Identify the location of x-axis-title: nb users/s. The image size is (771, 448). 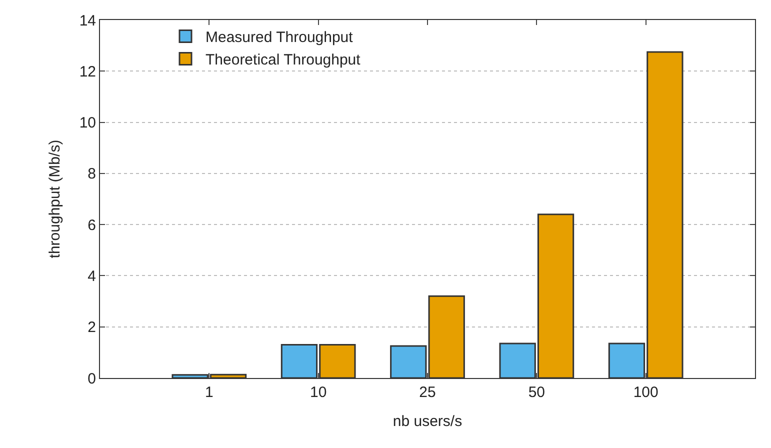
(427, 421).